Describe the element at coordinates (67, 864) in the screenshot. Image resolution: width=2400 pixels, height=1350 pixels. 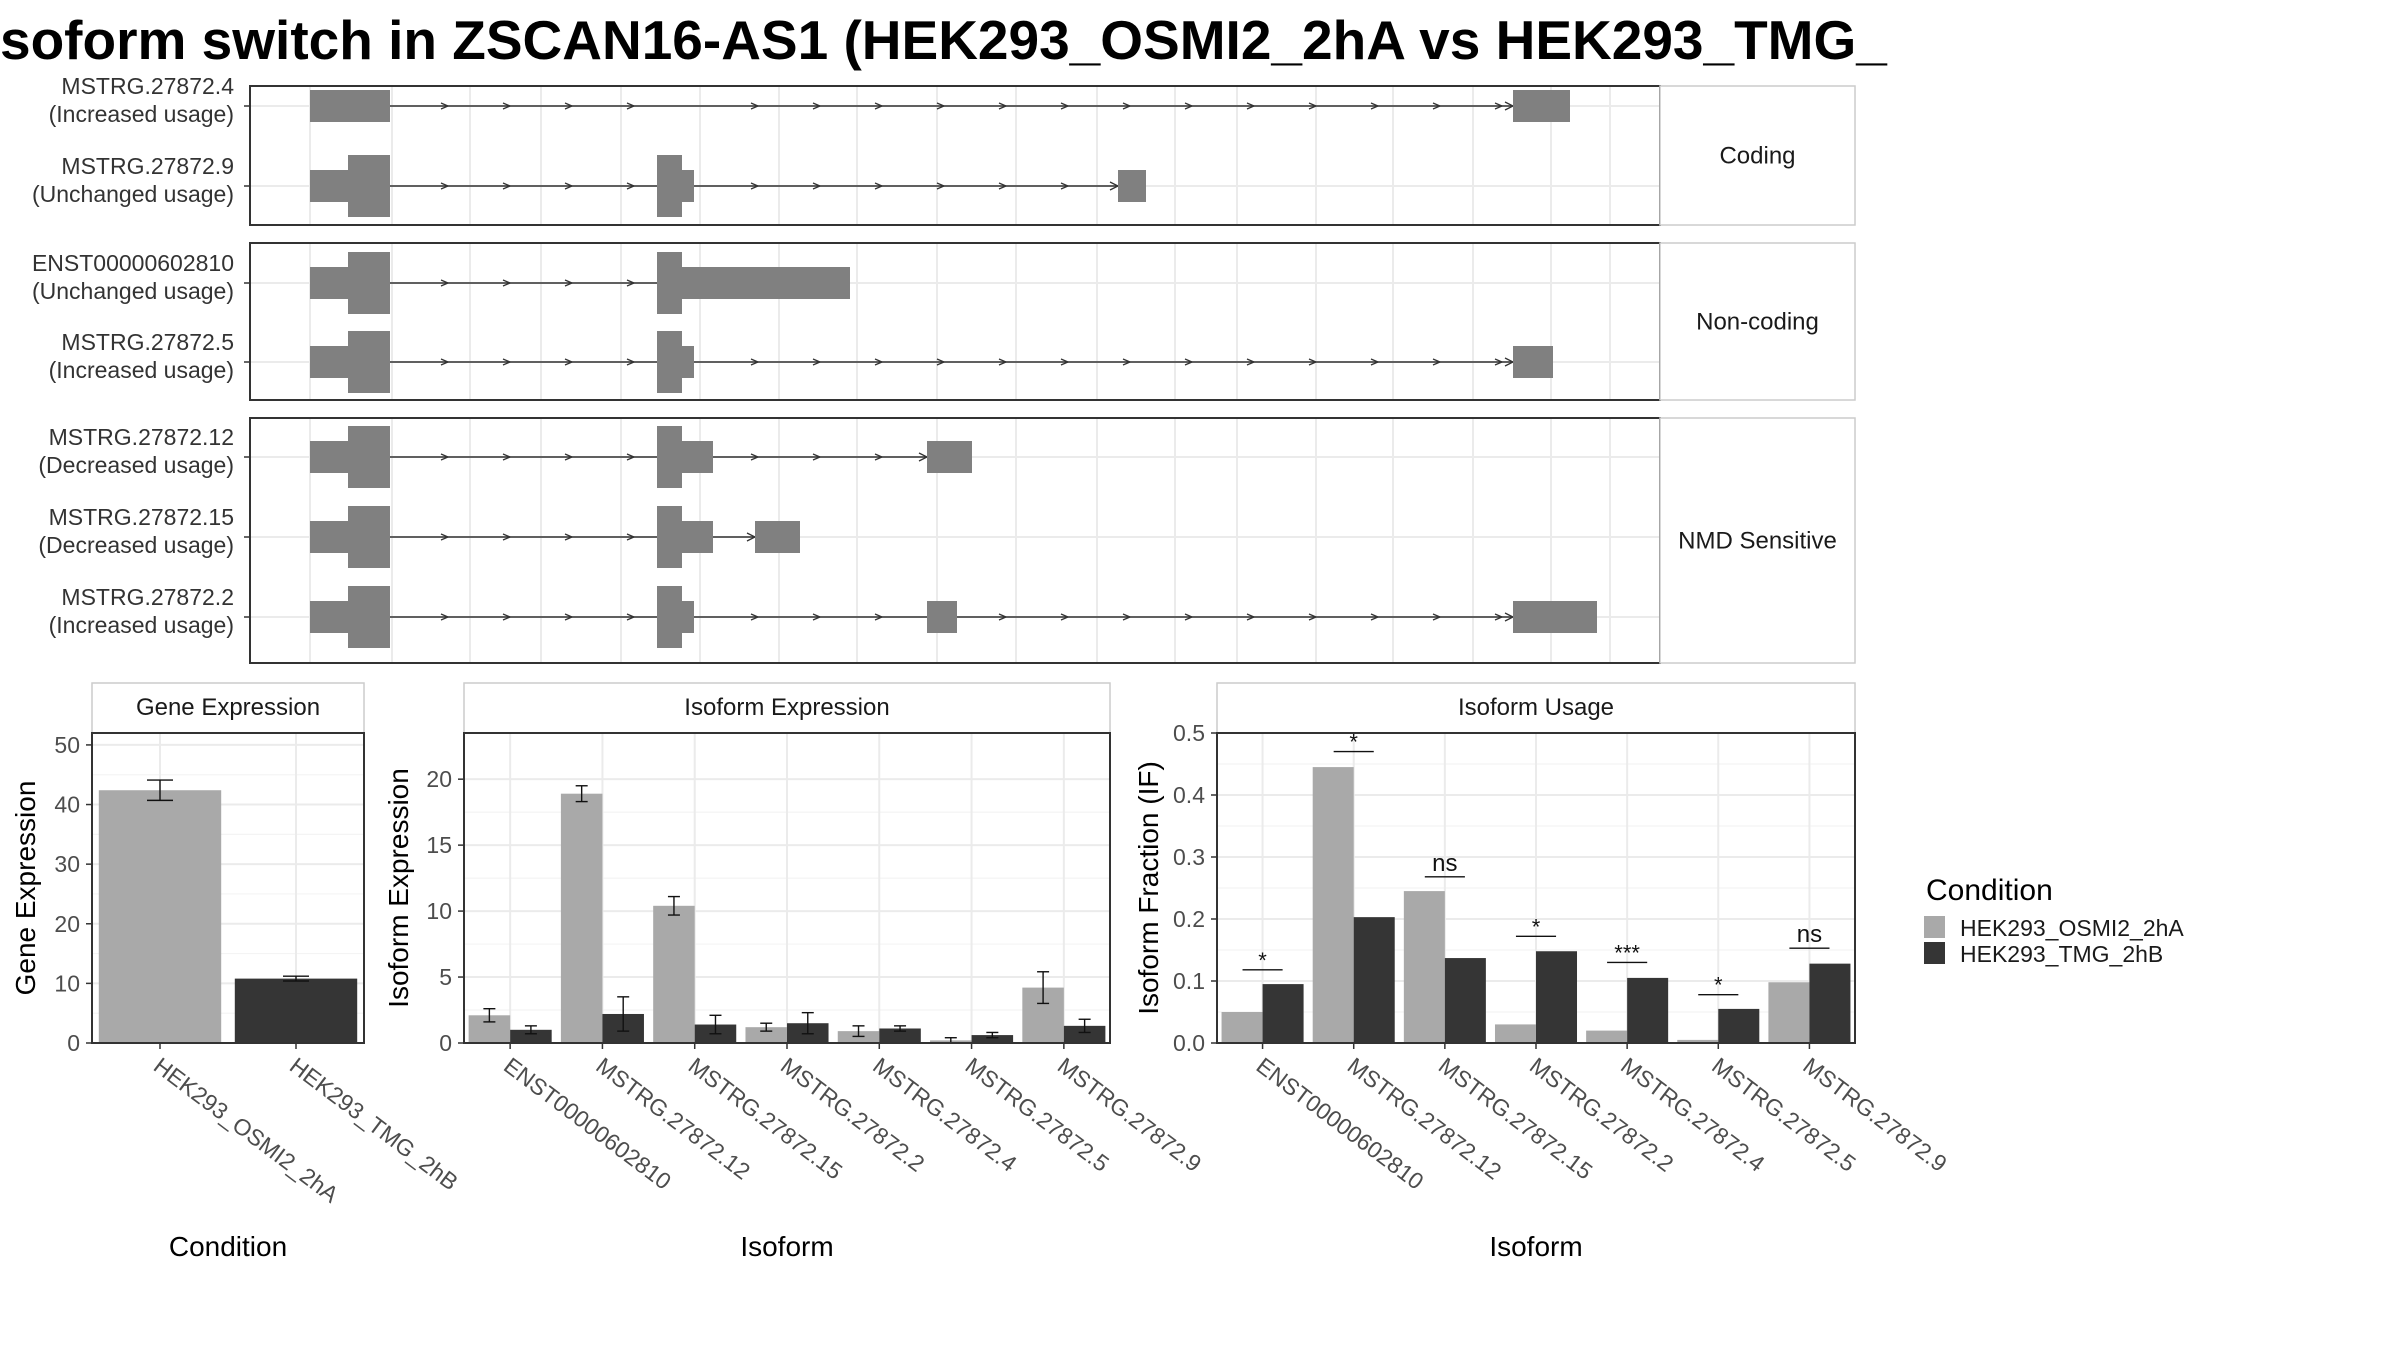
I see `y-tick-label: 30` at that location.